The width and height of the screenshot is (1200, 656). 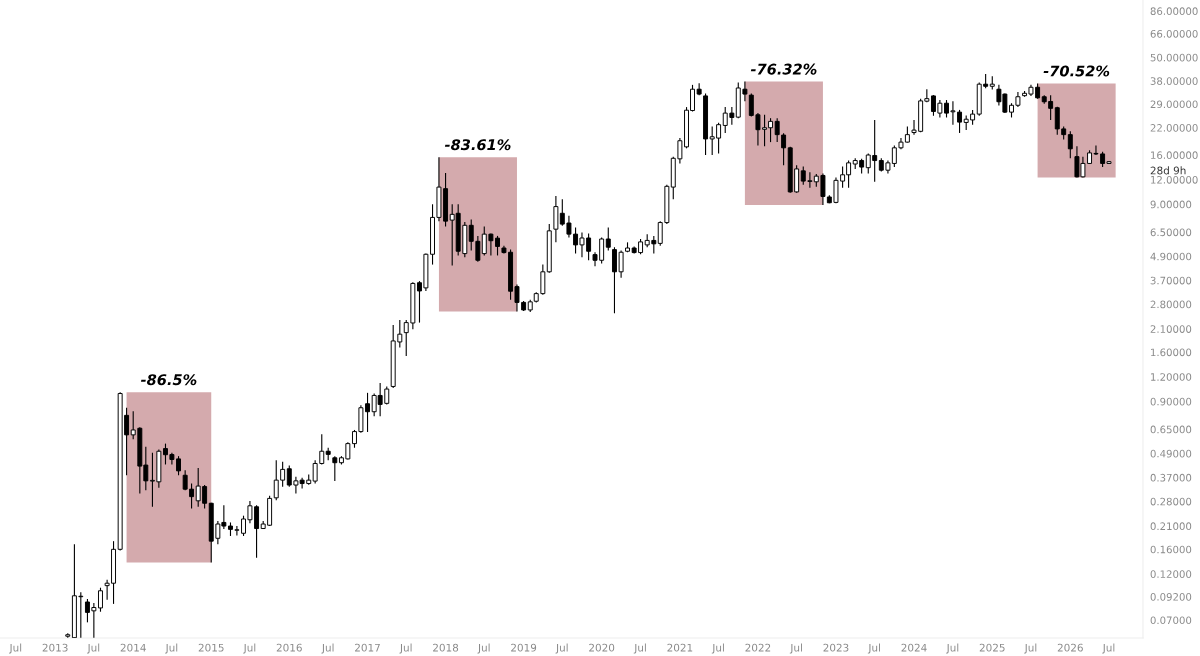 I want to click on x-tick-label: 2022, so click(x=758, y=647).